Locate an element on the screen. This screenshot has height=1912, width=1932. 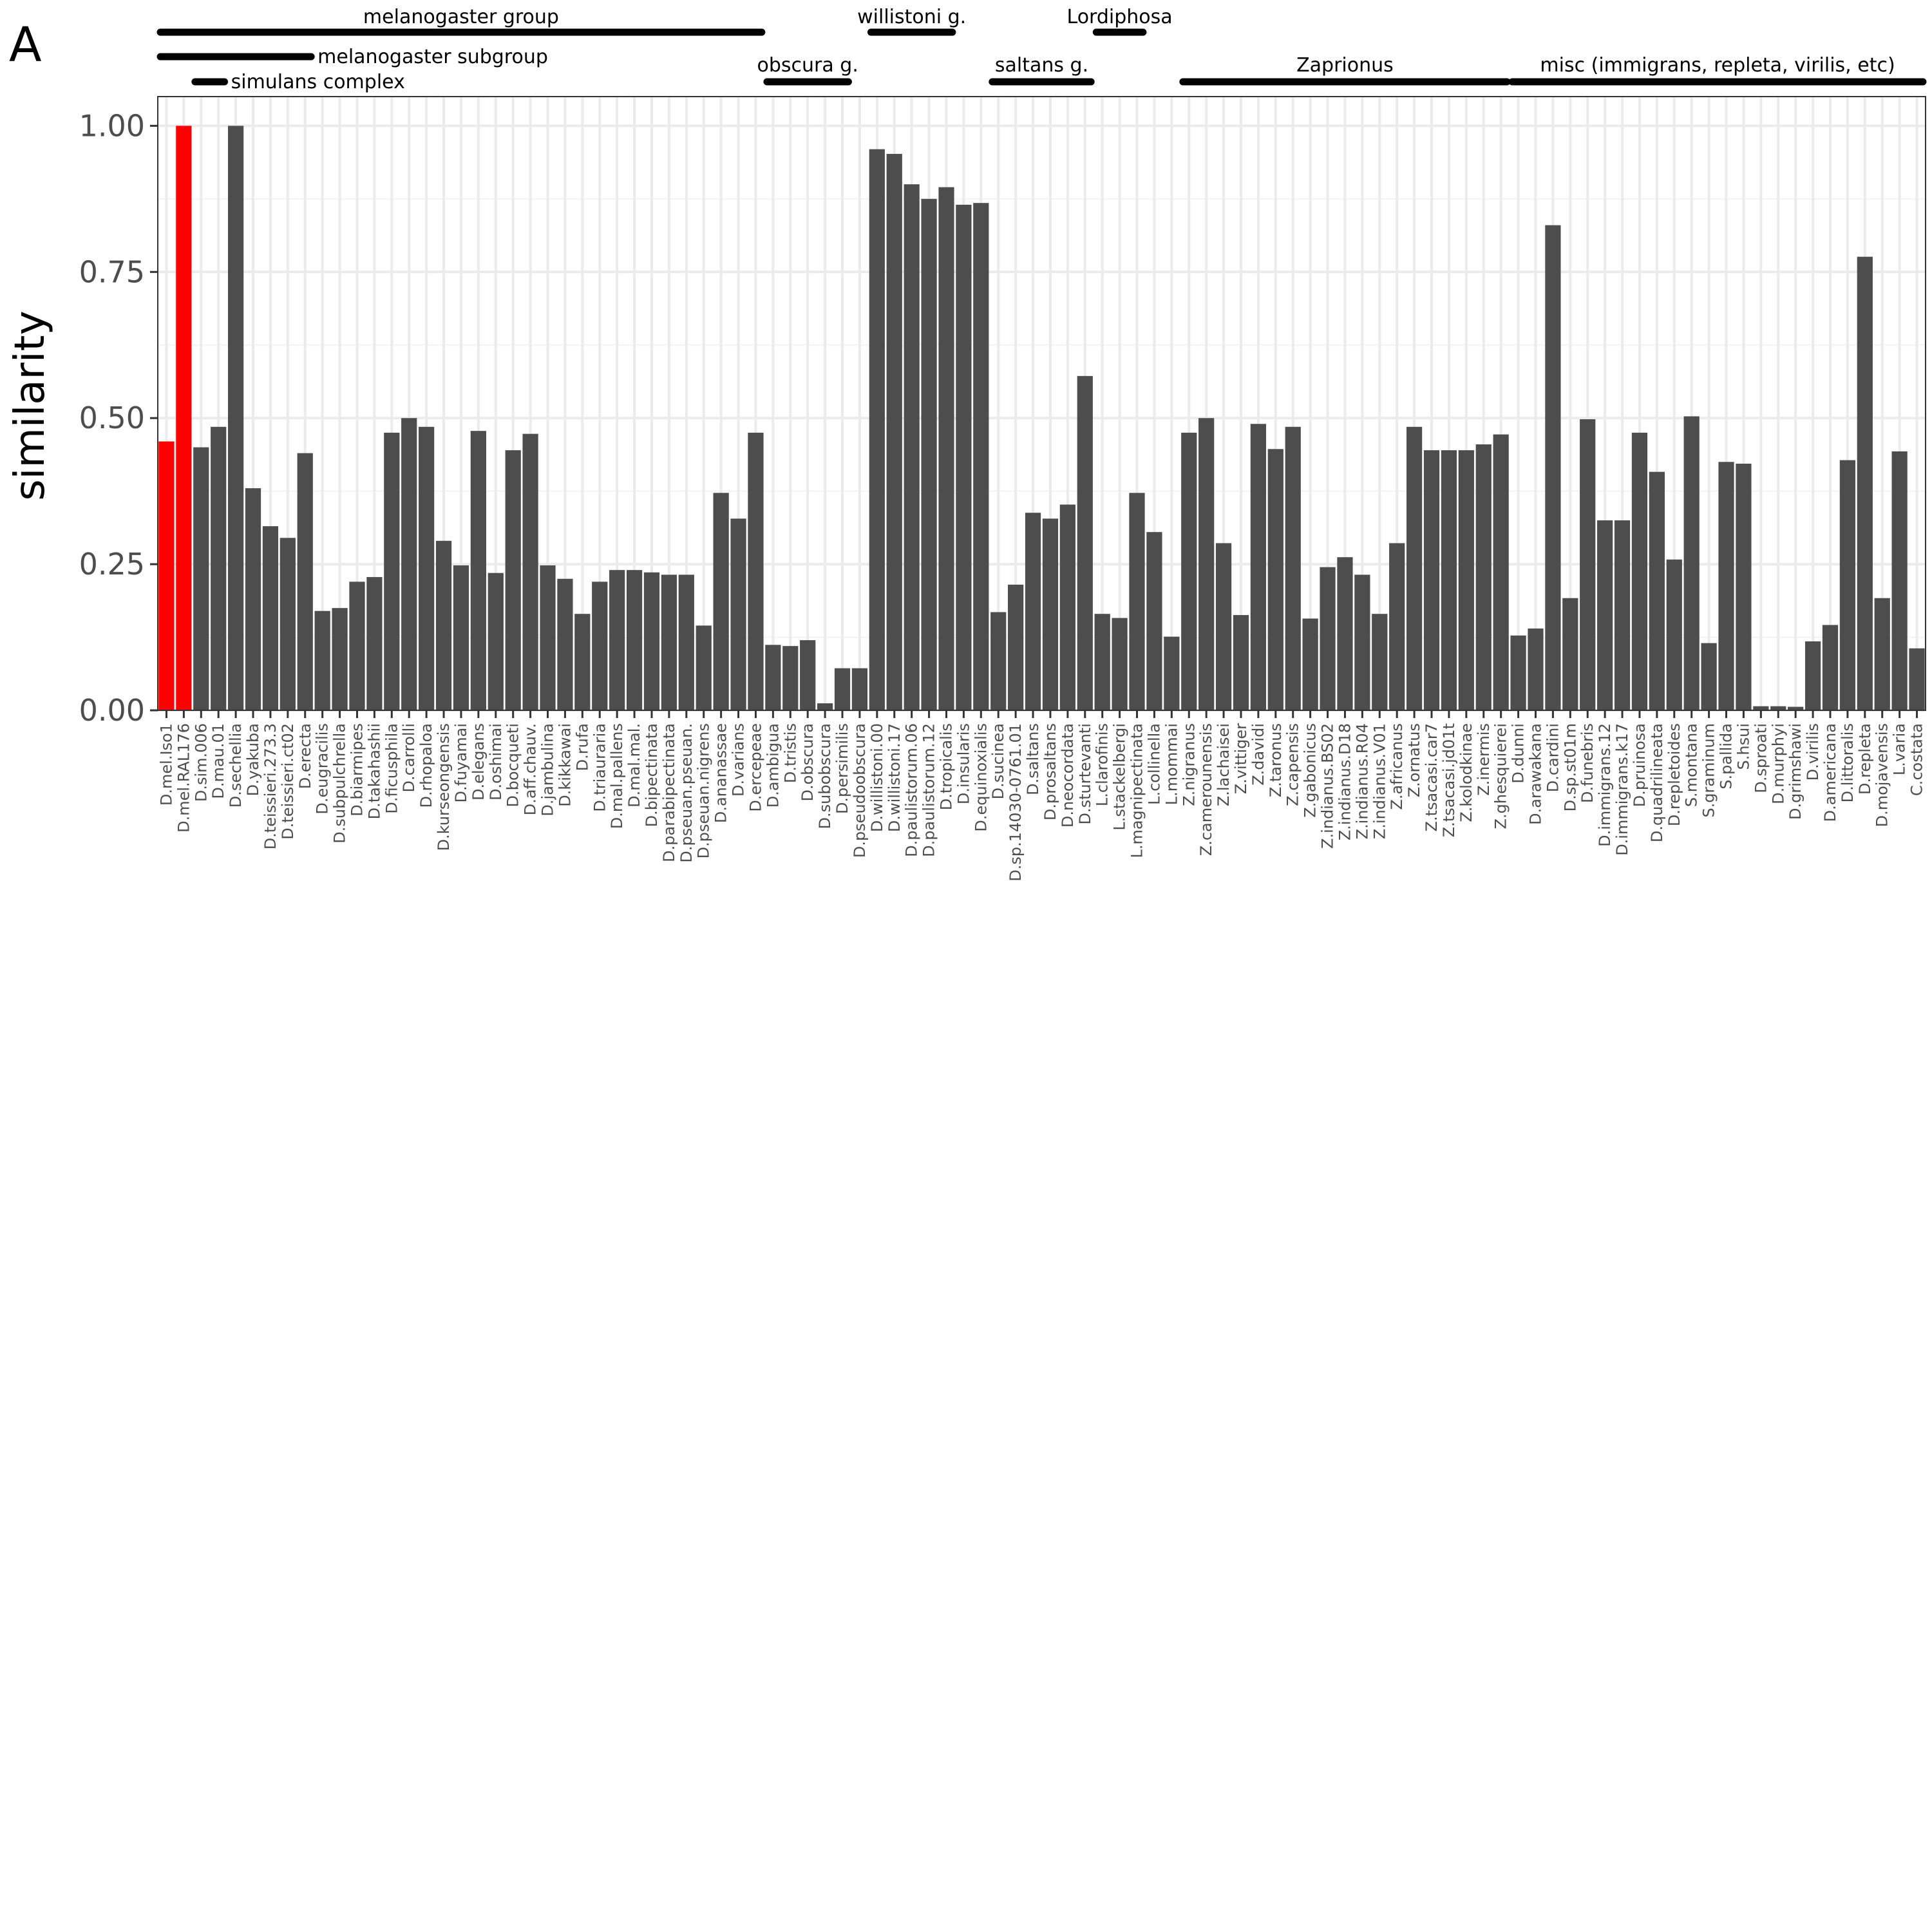
x-tick-label: Z.tsacasi.jd01t is located at coordinates (1449, 780).